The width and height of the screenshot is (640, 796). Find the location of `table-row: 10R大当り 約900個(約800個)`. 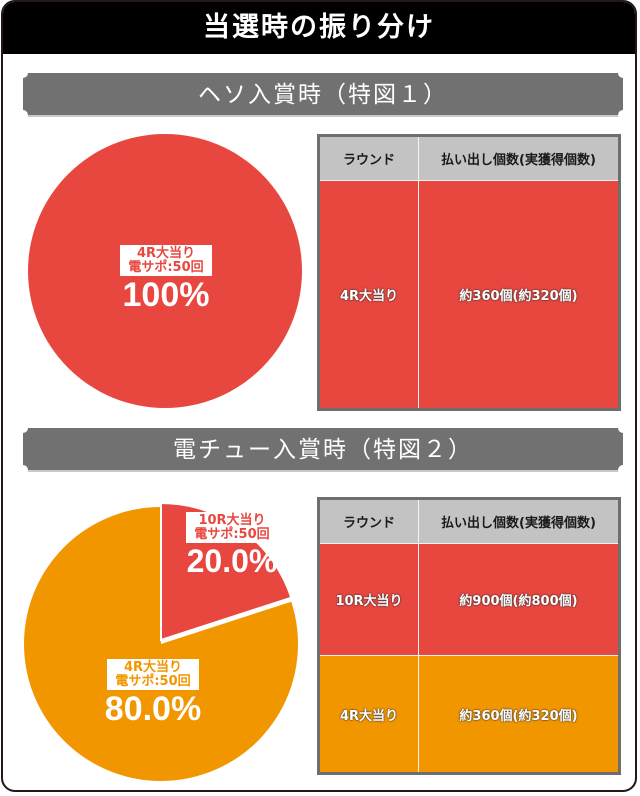

table-row: 10R大当り 約900個(約800個) is located at coordinates (469, 599).